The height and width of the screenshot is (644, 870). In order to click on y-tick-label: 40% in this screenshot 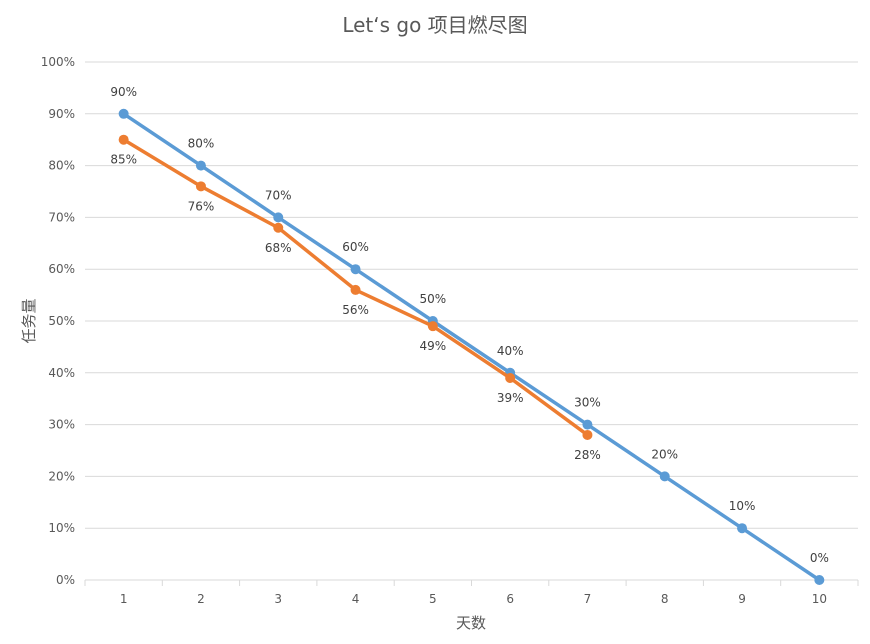, I will do `click(61, 373)`.